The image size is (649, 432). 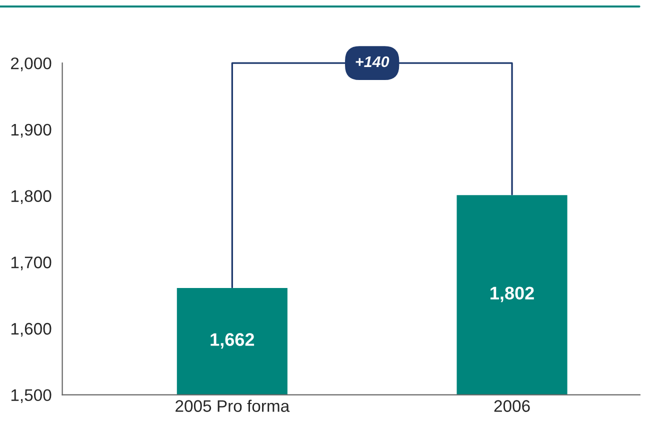 What do you see at coordinates (31, 197) in the screenshot?
I see `y-tick-label: 1,800` at bounding box center [31, 197].